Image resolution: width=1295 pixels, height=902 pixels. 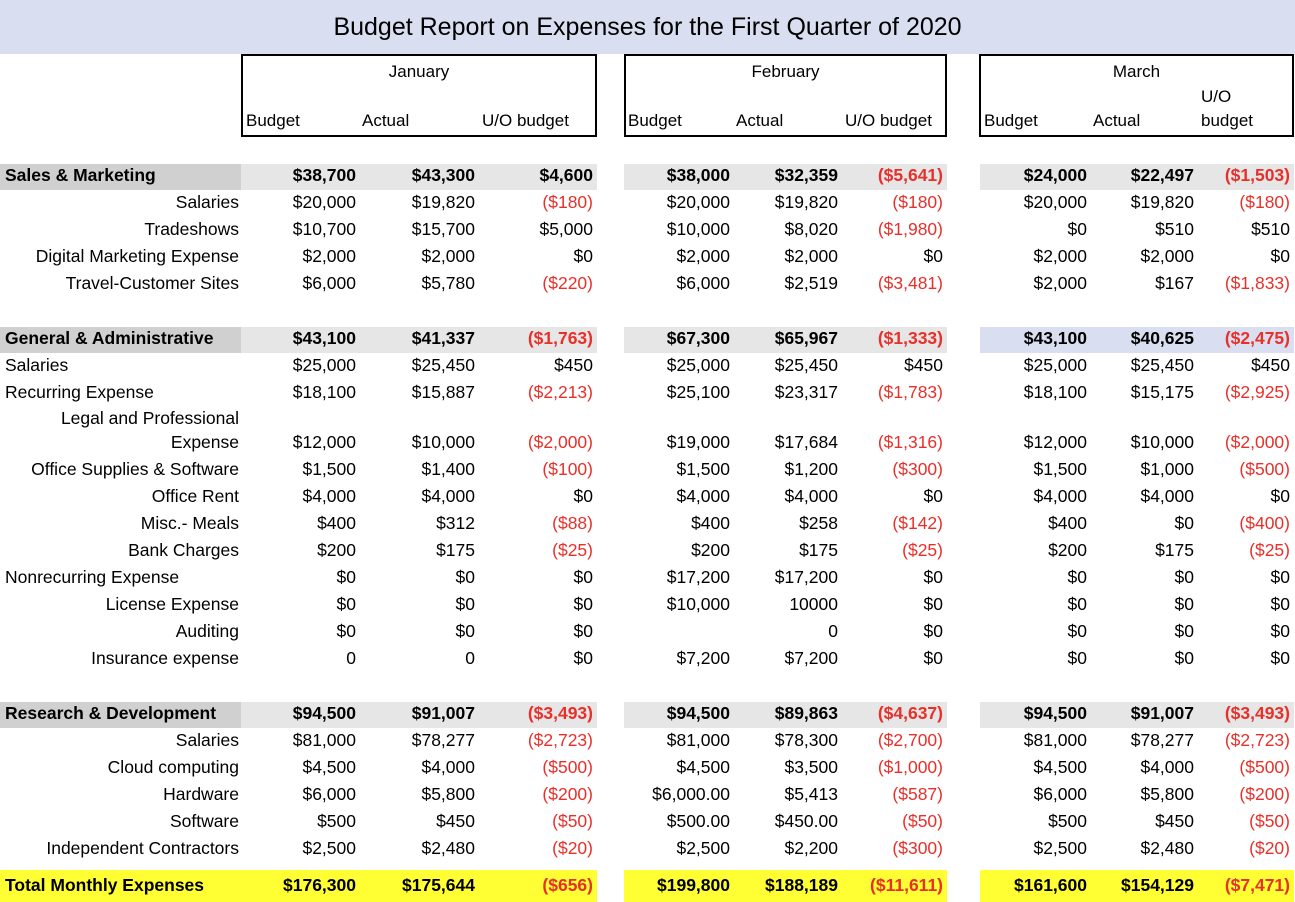 What do you see at coordinates (1011, 120) in the screenshot?
I see `col-header-budget: Budget` at bounding box center [1011, 120].